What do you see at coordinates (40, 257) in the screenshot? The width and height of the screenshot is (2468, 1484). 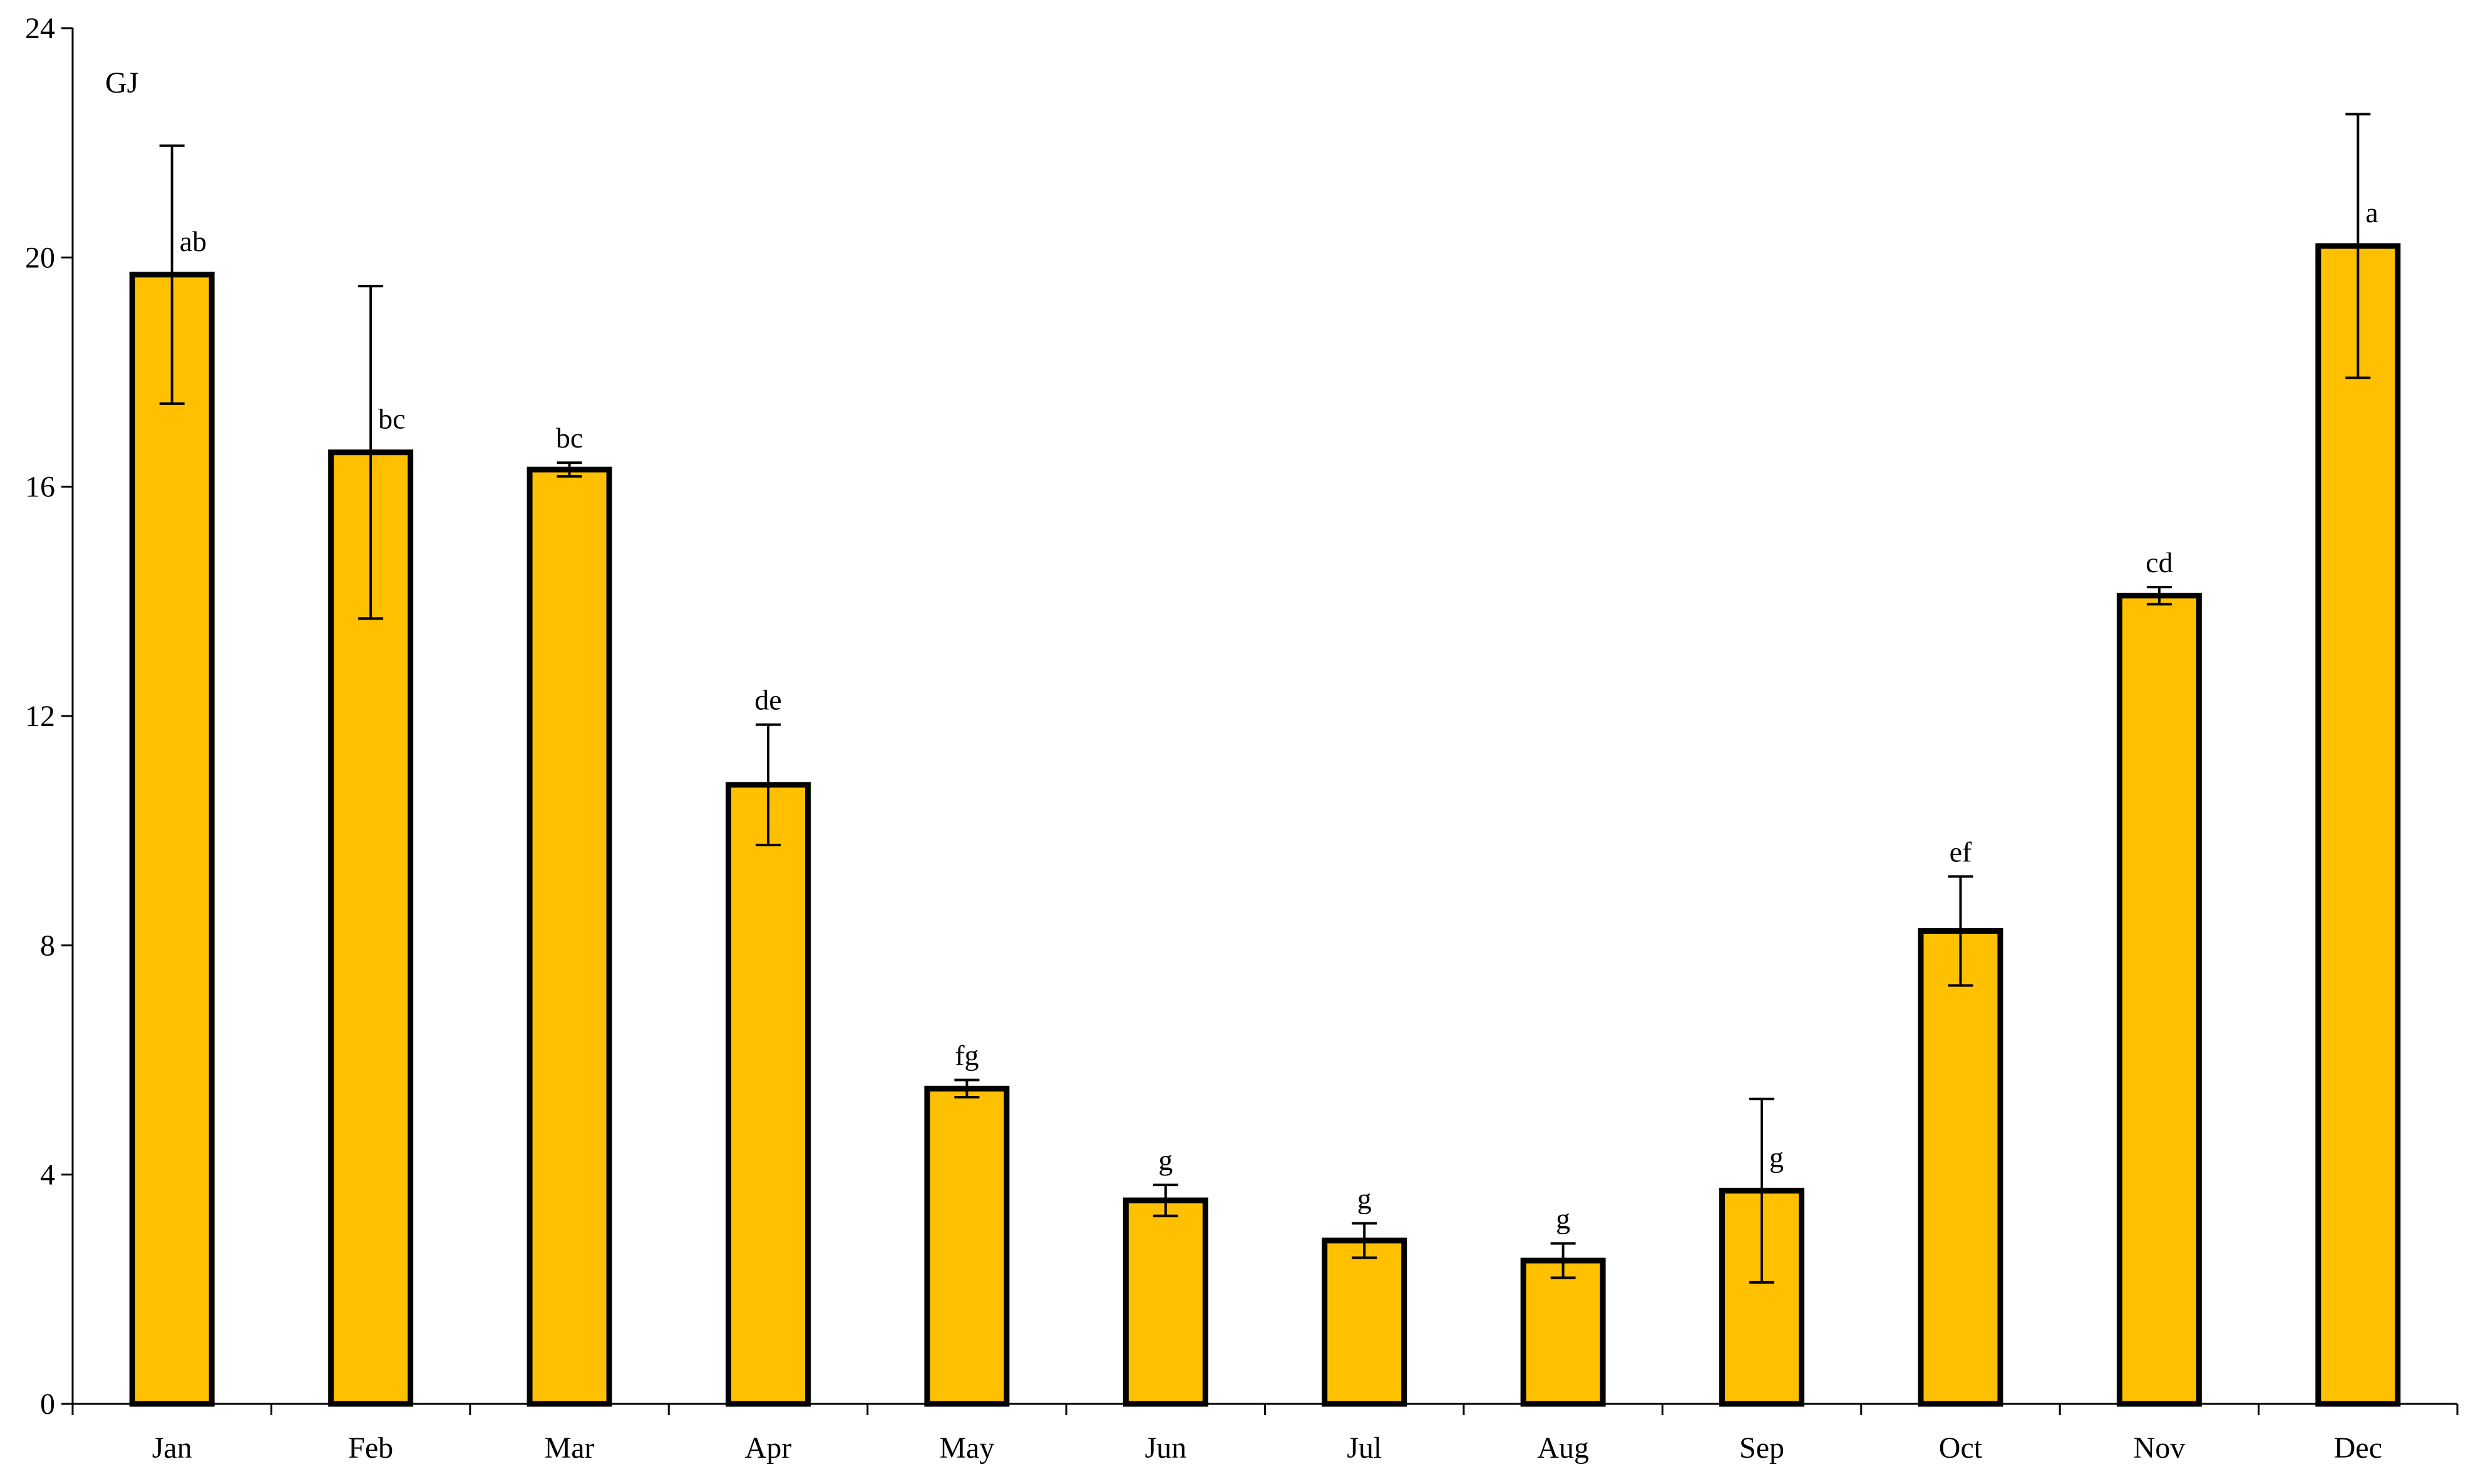 I see `y-tick-label: 20` at bounding box center [40, 257].